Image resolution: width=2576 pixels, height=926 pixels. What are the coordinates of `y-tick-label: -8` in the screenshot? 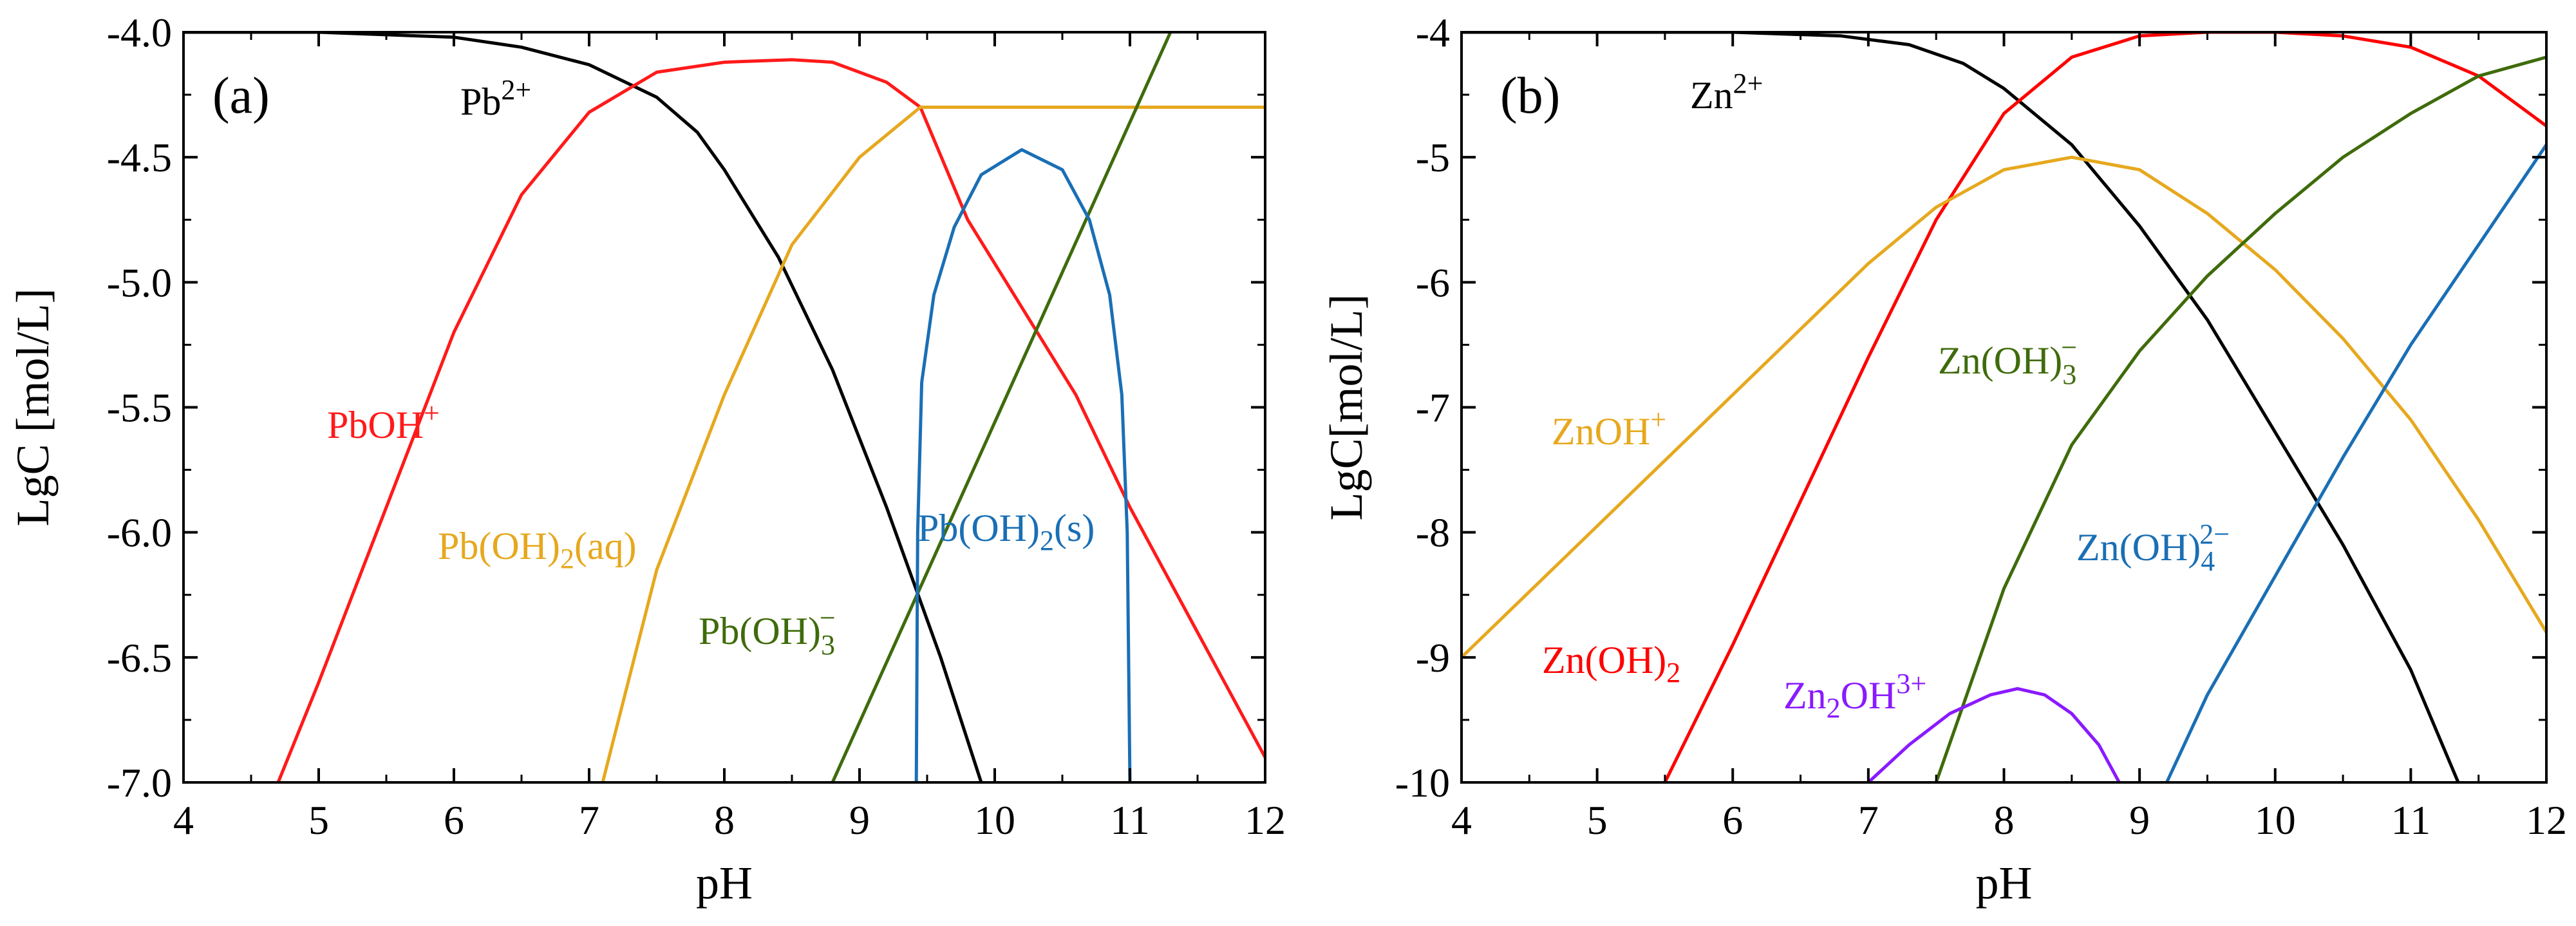 It's located at (1433, 533).